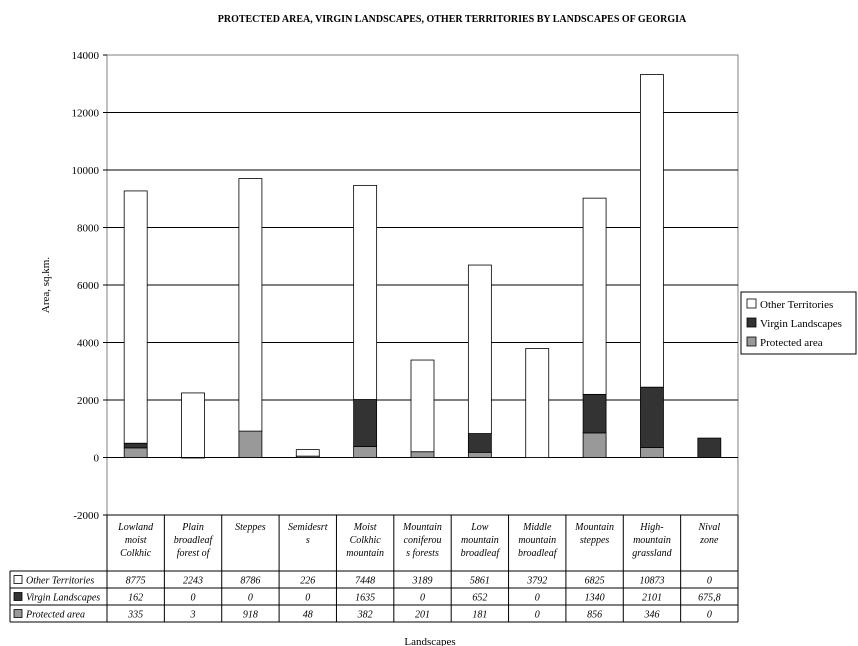 This screenshot has height=646, width=858. I want to click on table-cell-value: 652, so click(479, 598).